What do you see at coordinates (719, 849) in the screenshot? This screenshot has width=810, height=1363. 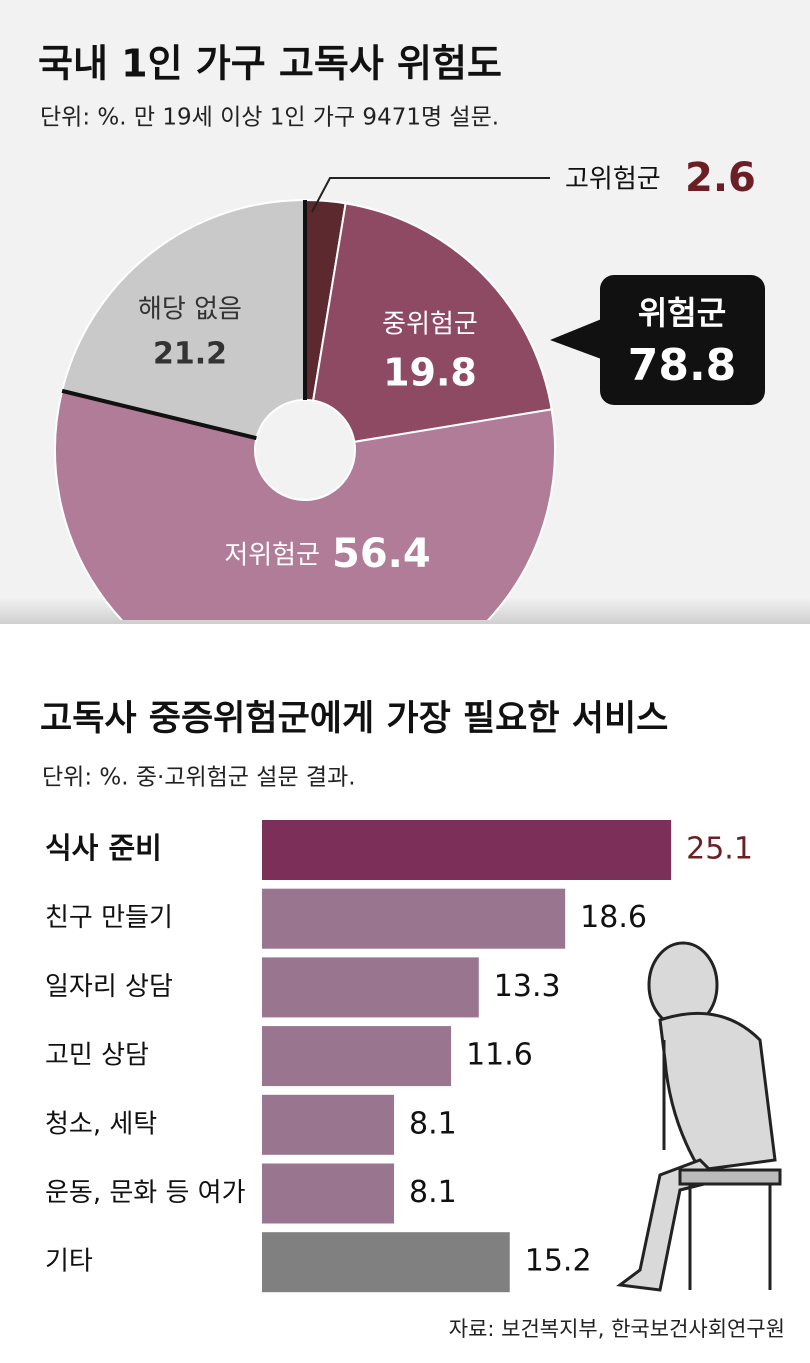 I see `value-label: 25.1` at bounding box center [719, 849].